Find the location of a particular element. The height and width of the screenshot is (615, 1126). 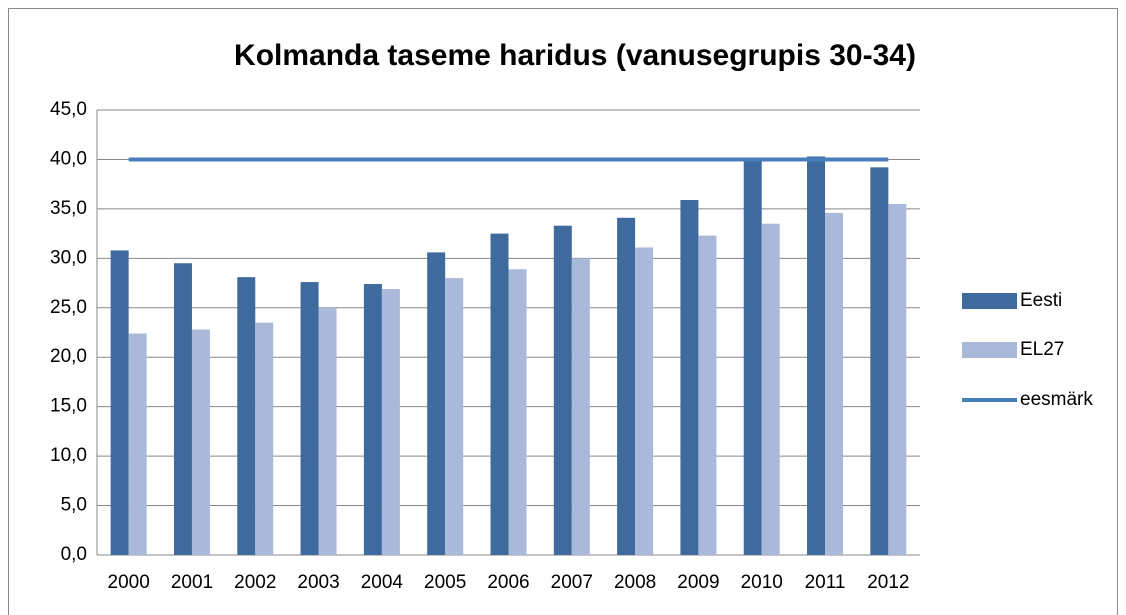

legend-label: EL27 is located at coordinates (1042, 349).